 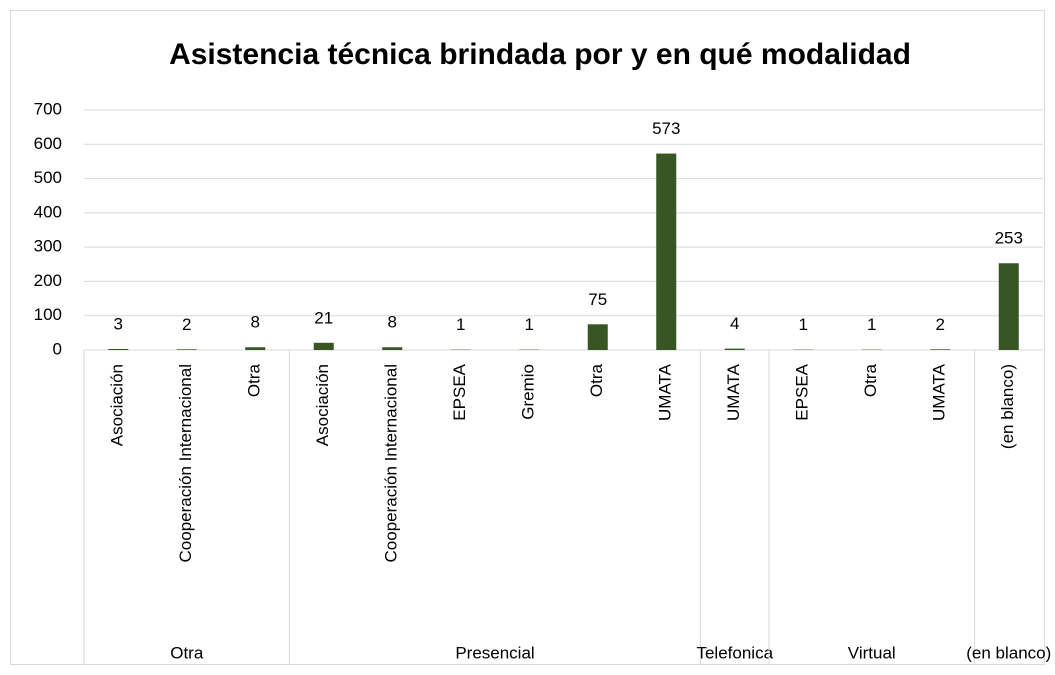 I want to click on y-tick-label: 100, so click(x=48, y=314).